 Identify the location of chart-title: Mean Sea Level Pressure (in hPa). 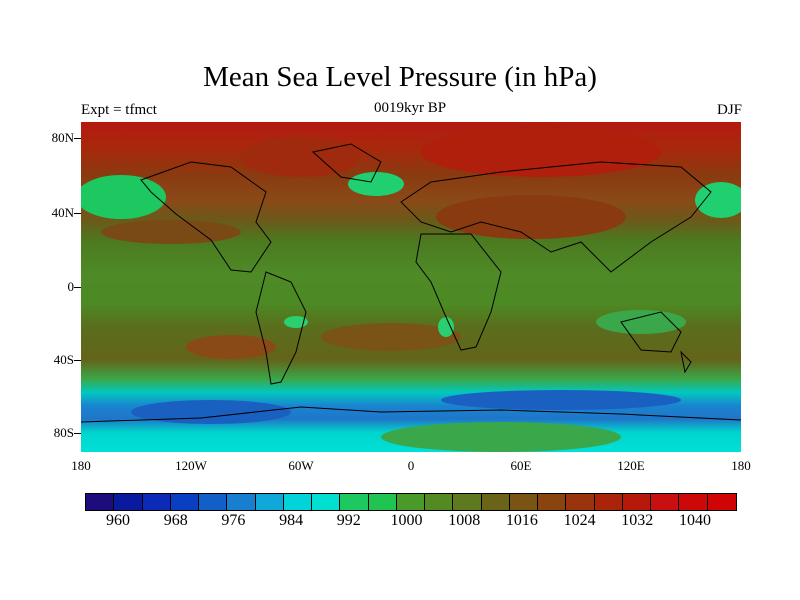
(400, 77).